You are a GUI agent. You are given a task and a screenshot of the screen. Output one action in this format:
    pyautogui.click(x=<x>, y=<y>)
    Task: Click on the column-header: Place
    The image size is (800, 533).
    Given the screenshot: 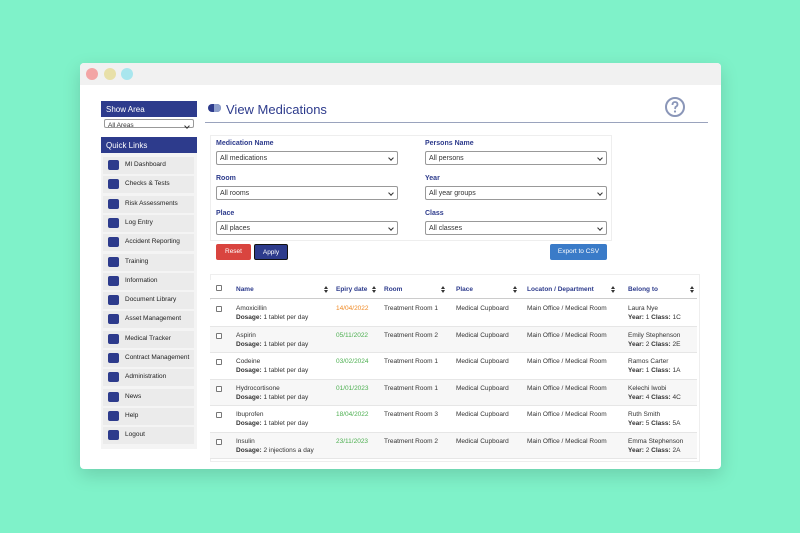 What is the action you would take?
    pyautogui.click(x=464, y=289)
    